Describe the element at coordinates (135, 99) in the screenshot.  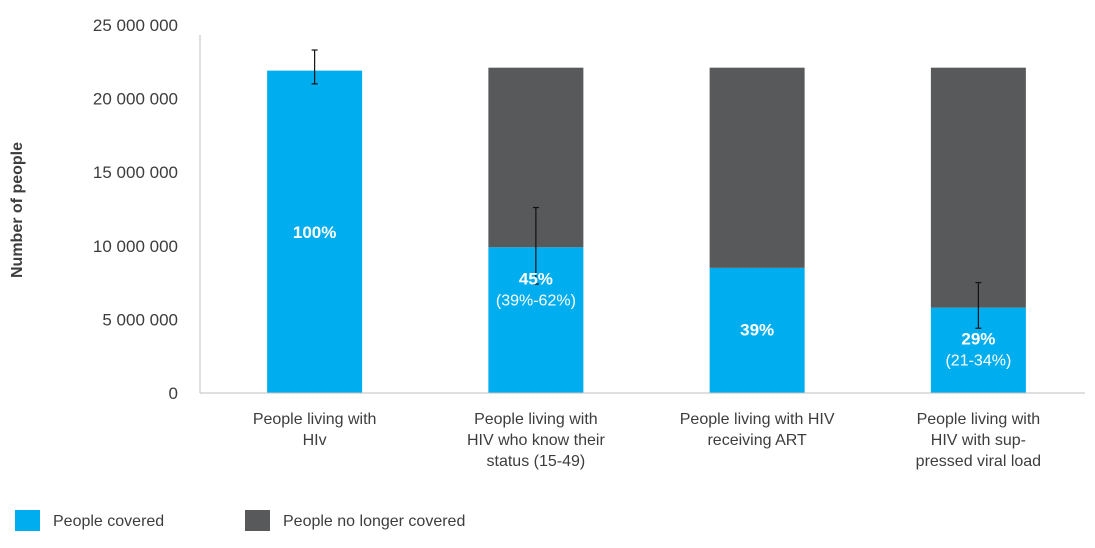
I see `y-tick-label: 20 000 000` at that location.